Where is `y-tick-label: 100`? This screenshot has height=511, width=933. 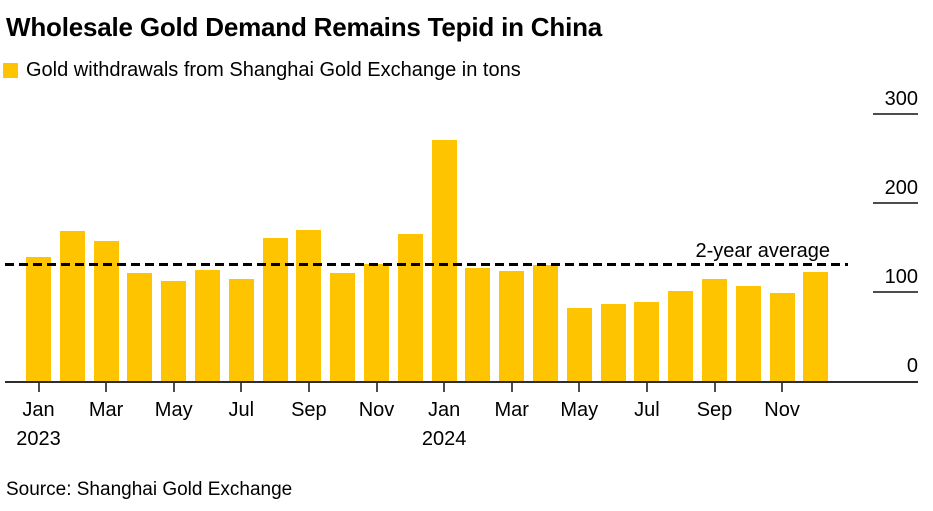 y-tick-label: 100 is located at coordinates (901, 277).